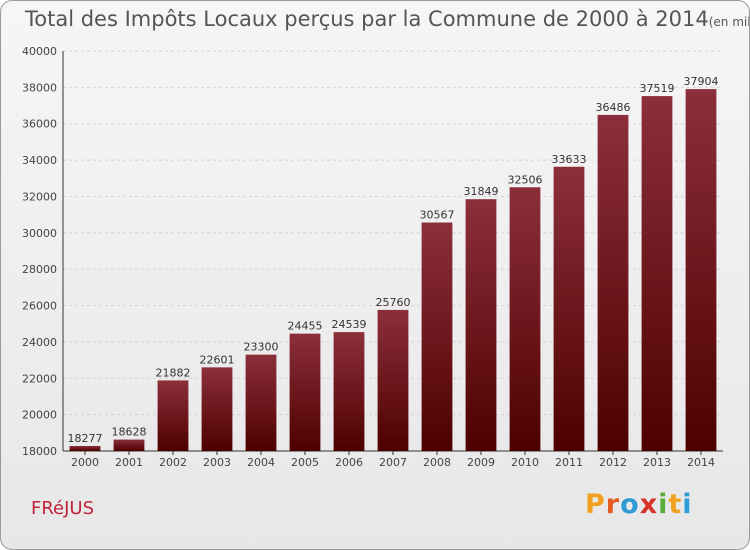 The height and width of the screenshot is (550, 750). Describe the element at coordinates (569, 308) in the screenshot. I see `bar-2011` at that location.